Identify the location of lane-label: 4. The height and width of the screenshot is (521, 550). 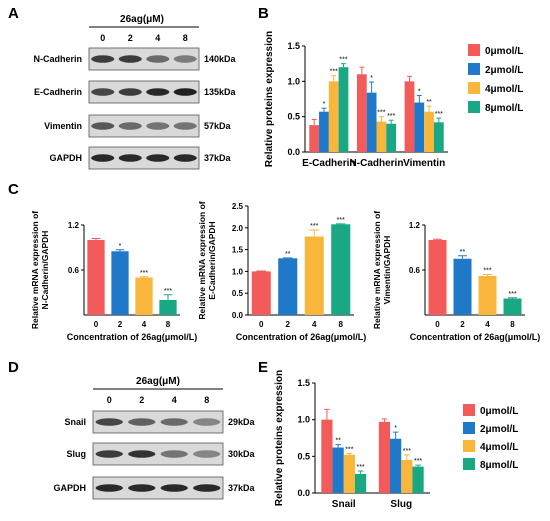
(157, 38).